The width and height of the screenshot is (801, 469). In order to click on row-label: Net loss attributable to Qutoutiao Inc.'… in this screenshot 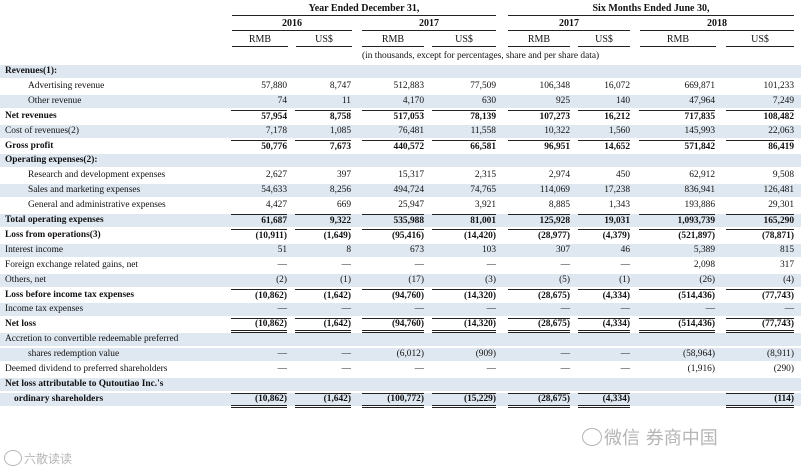, I will do `click(84, 383)`.